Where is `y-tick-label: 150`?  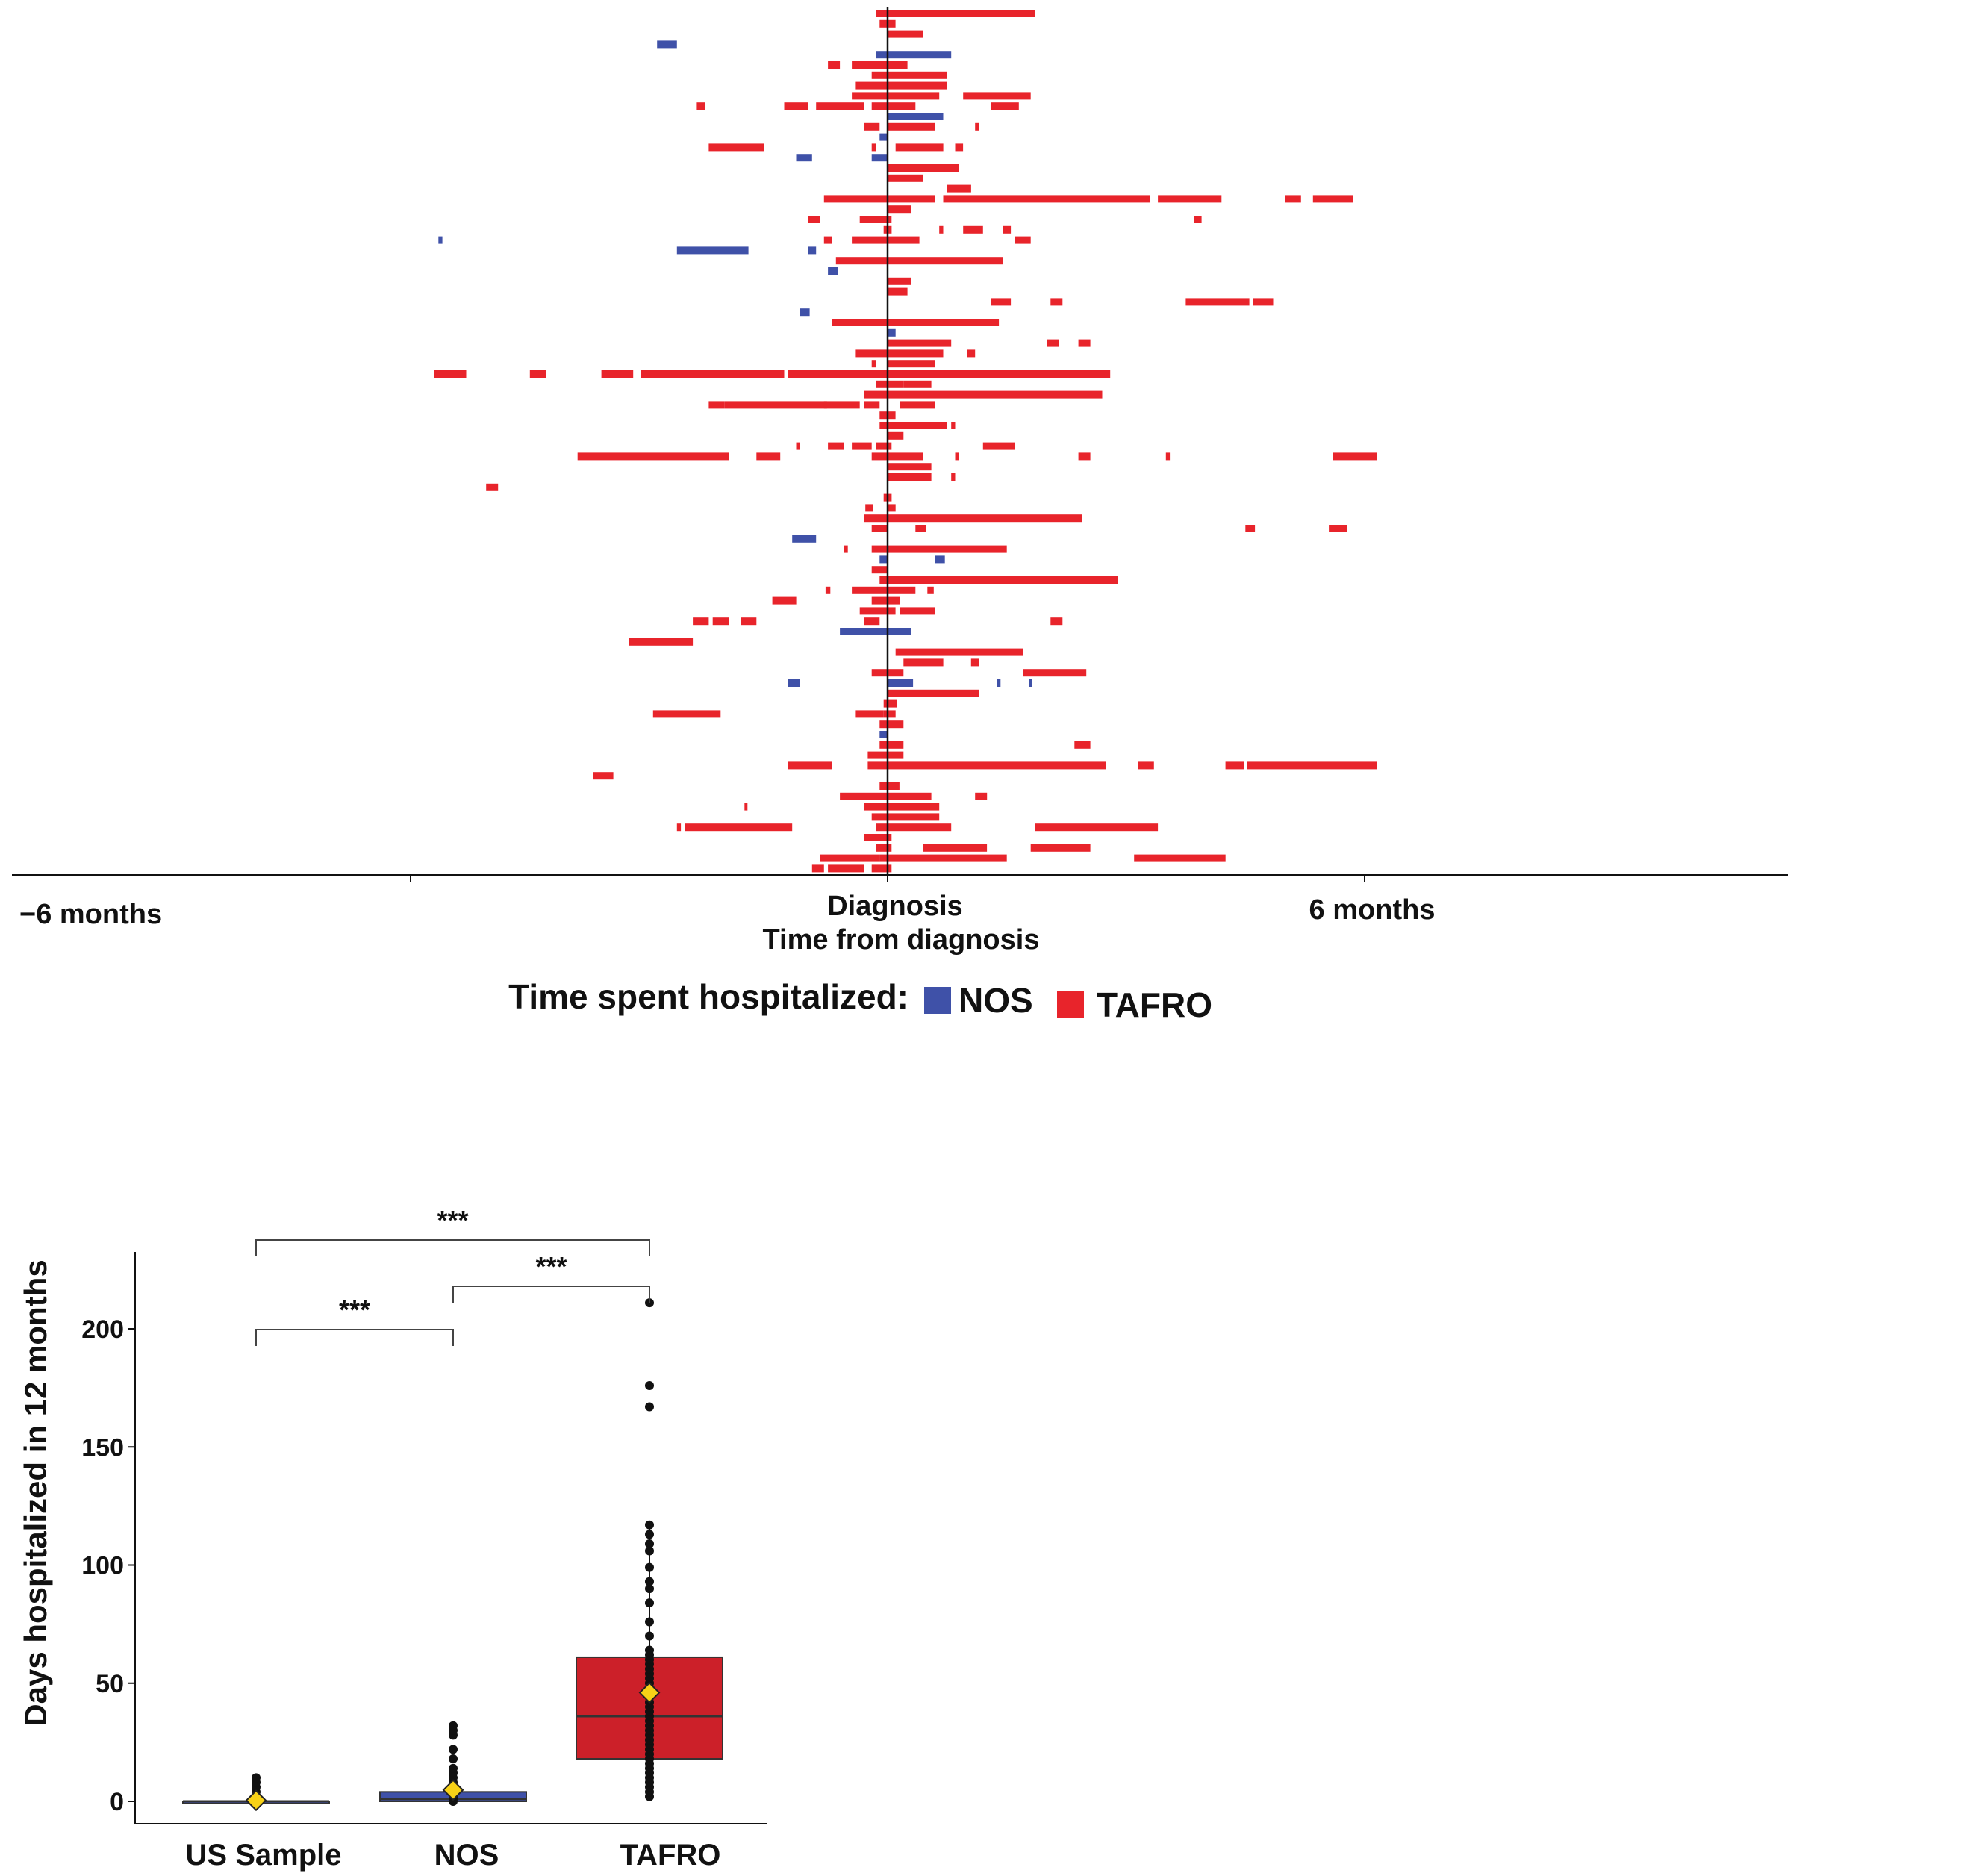
y-tick-label: 150 is located at coordinates (102, 1447).